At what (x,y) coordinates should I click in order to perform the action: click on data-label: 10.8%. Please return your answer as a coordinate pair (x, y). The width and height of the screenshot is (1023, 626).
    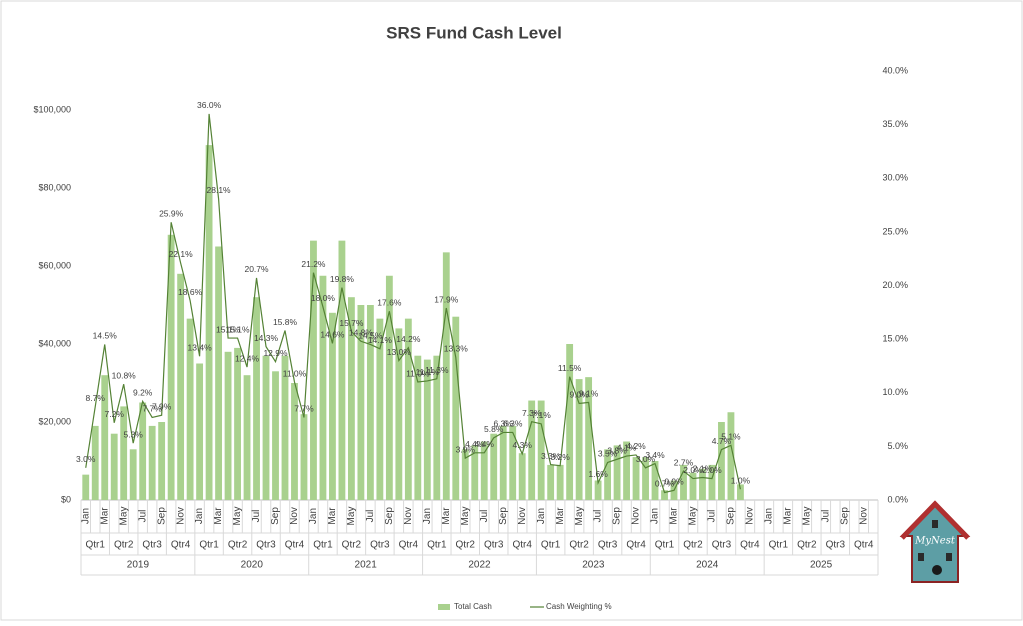
    Looking at the image, I should click on (124, 375).